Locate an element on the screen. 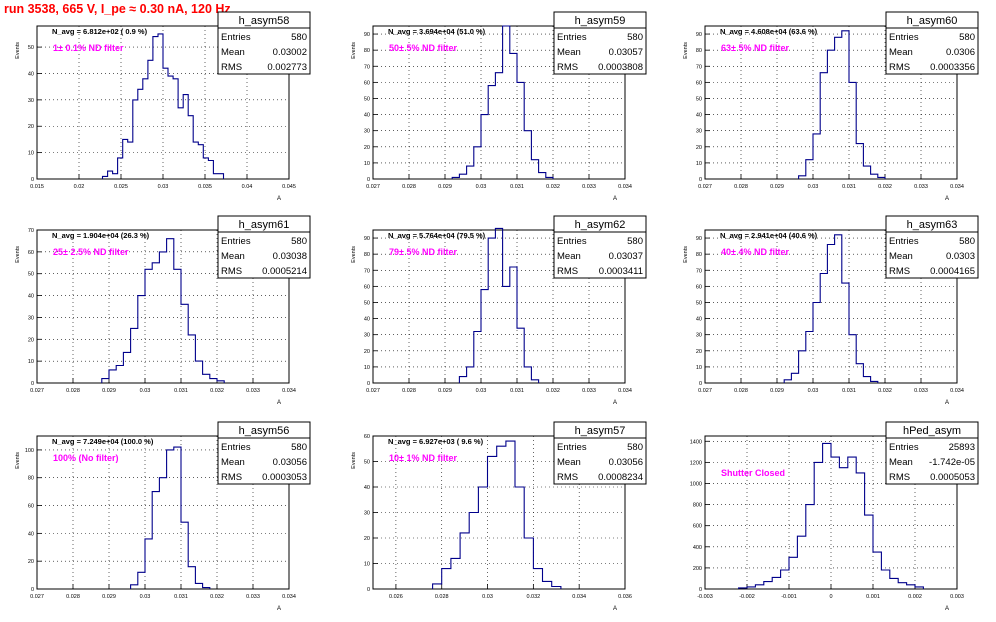 The width and height of the screenshot is (996, 622). stats-value-rms: 0.0003808 is located at coordinates (620, 67).